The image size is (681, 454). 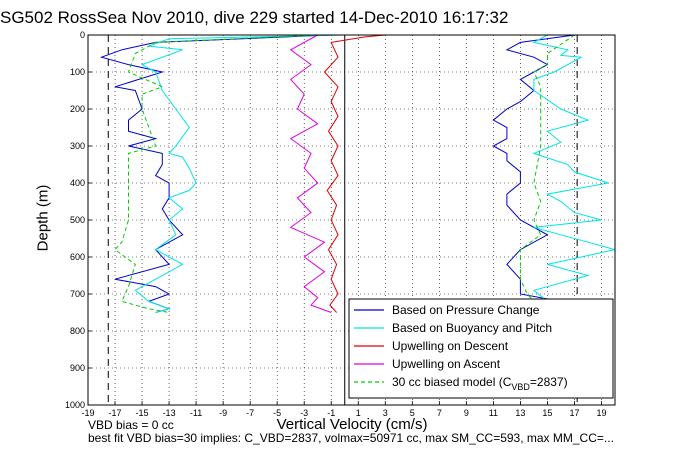 What do you see at coordinates (472, 328) in the screenshot?
I see `legend-label: Based on Buoyancy and Pitch` at bounding box center [472, 328].